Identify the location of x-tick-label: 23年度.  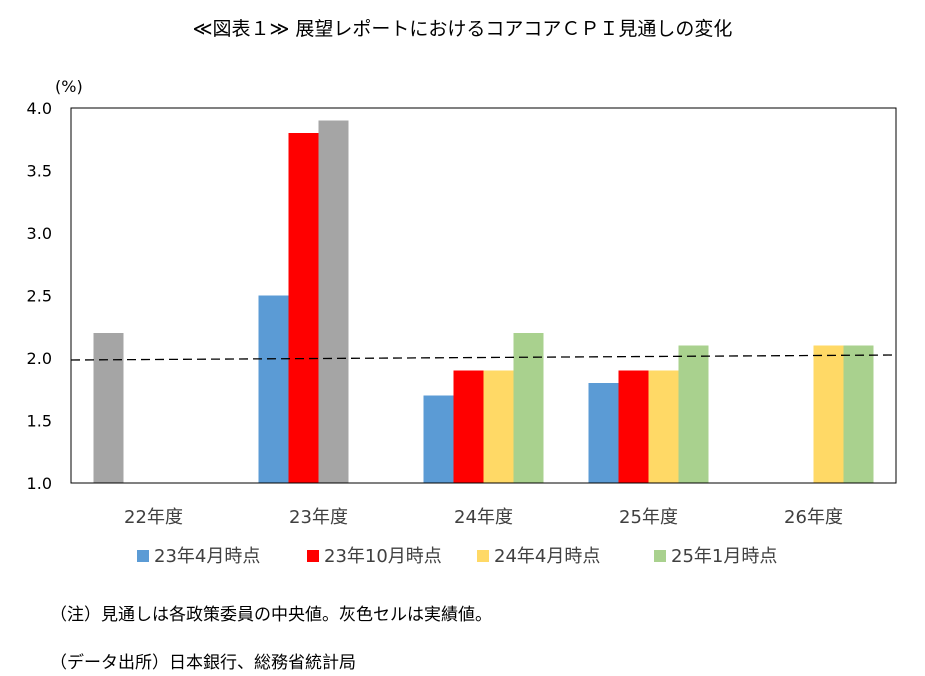
(318, 517).